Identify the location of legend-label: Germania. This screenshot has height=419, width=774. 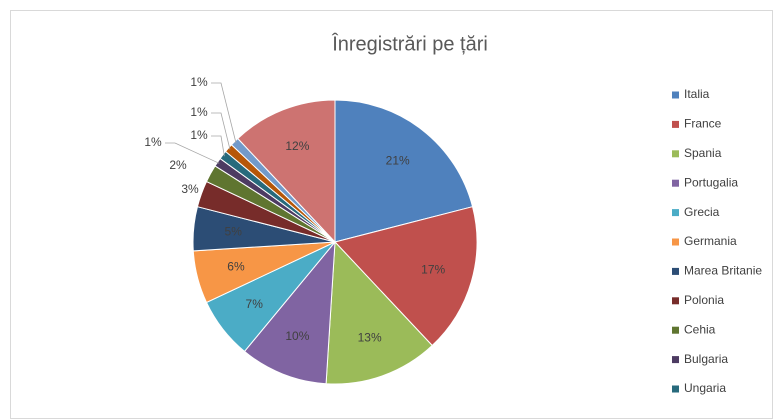
(710, 241).